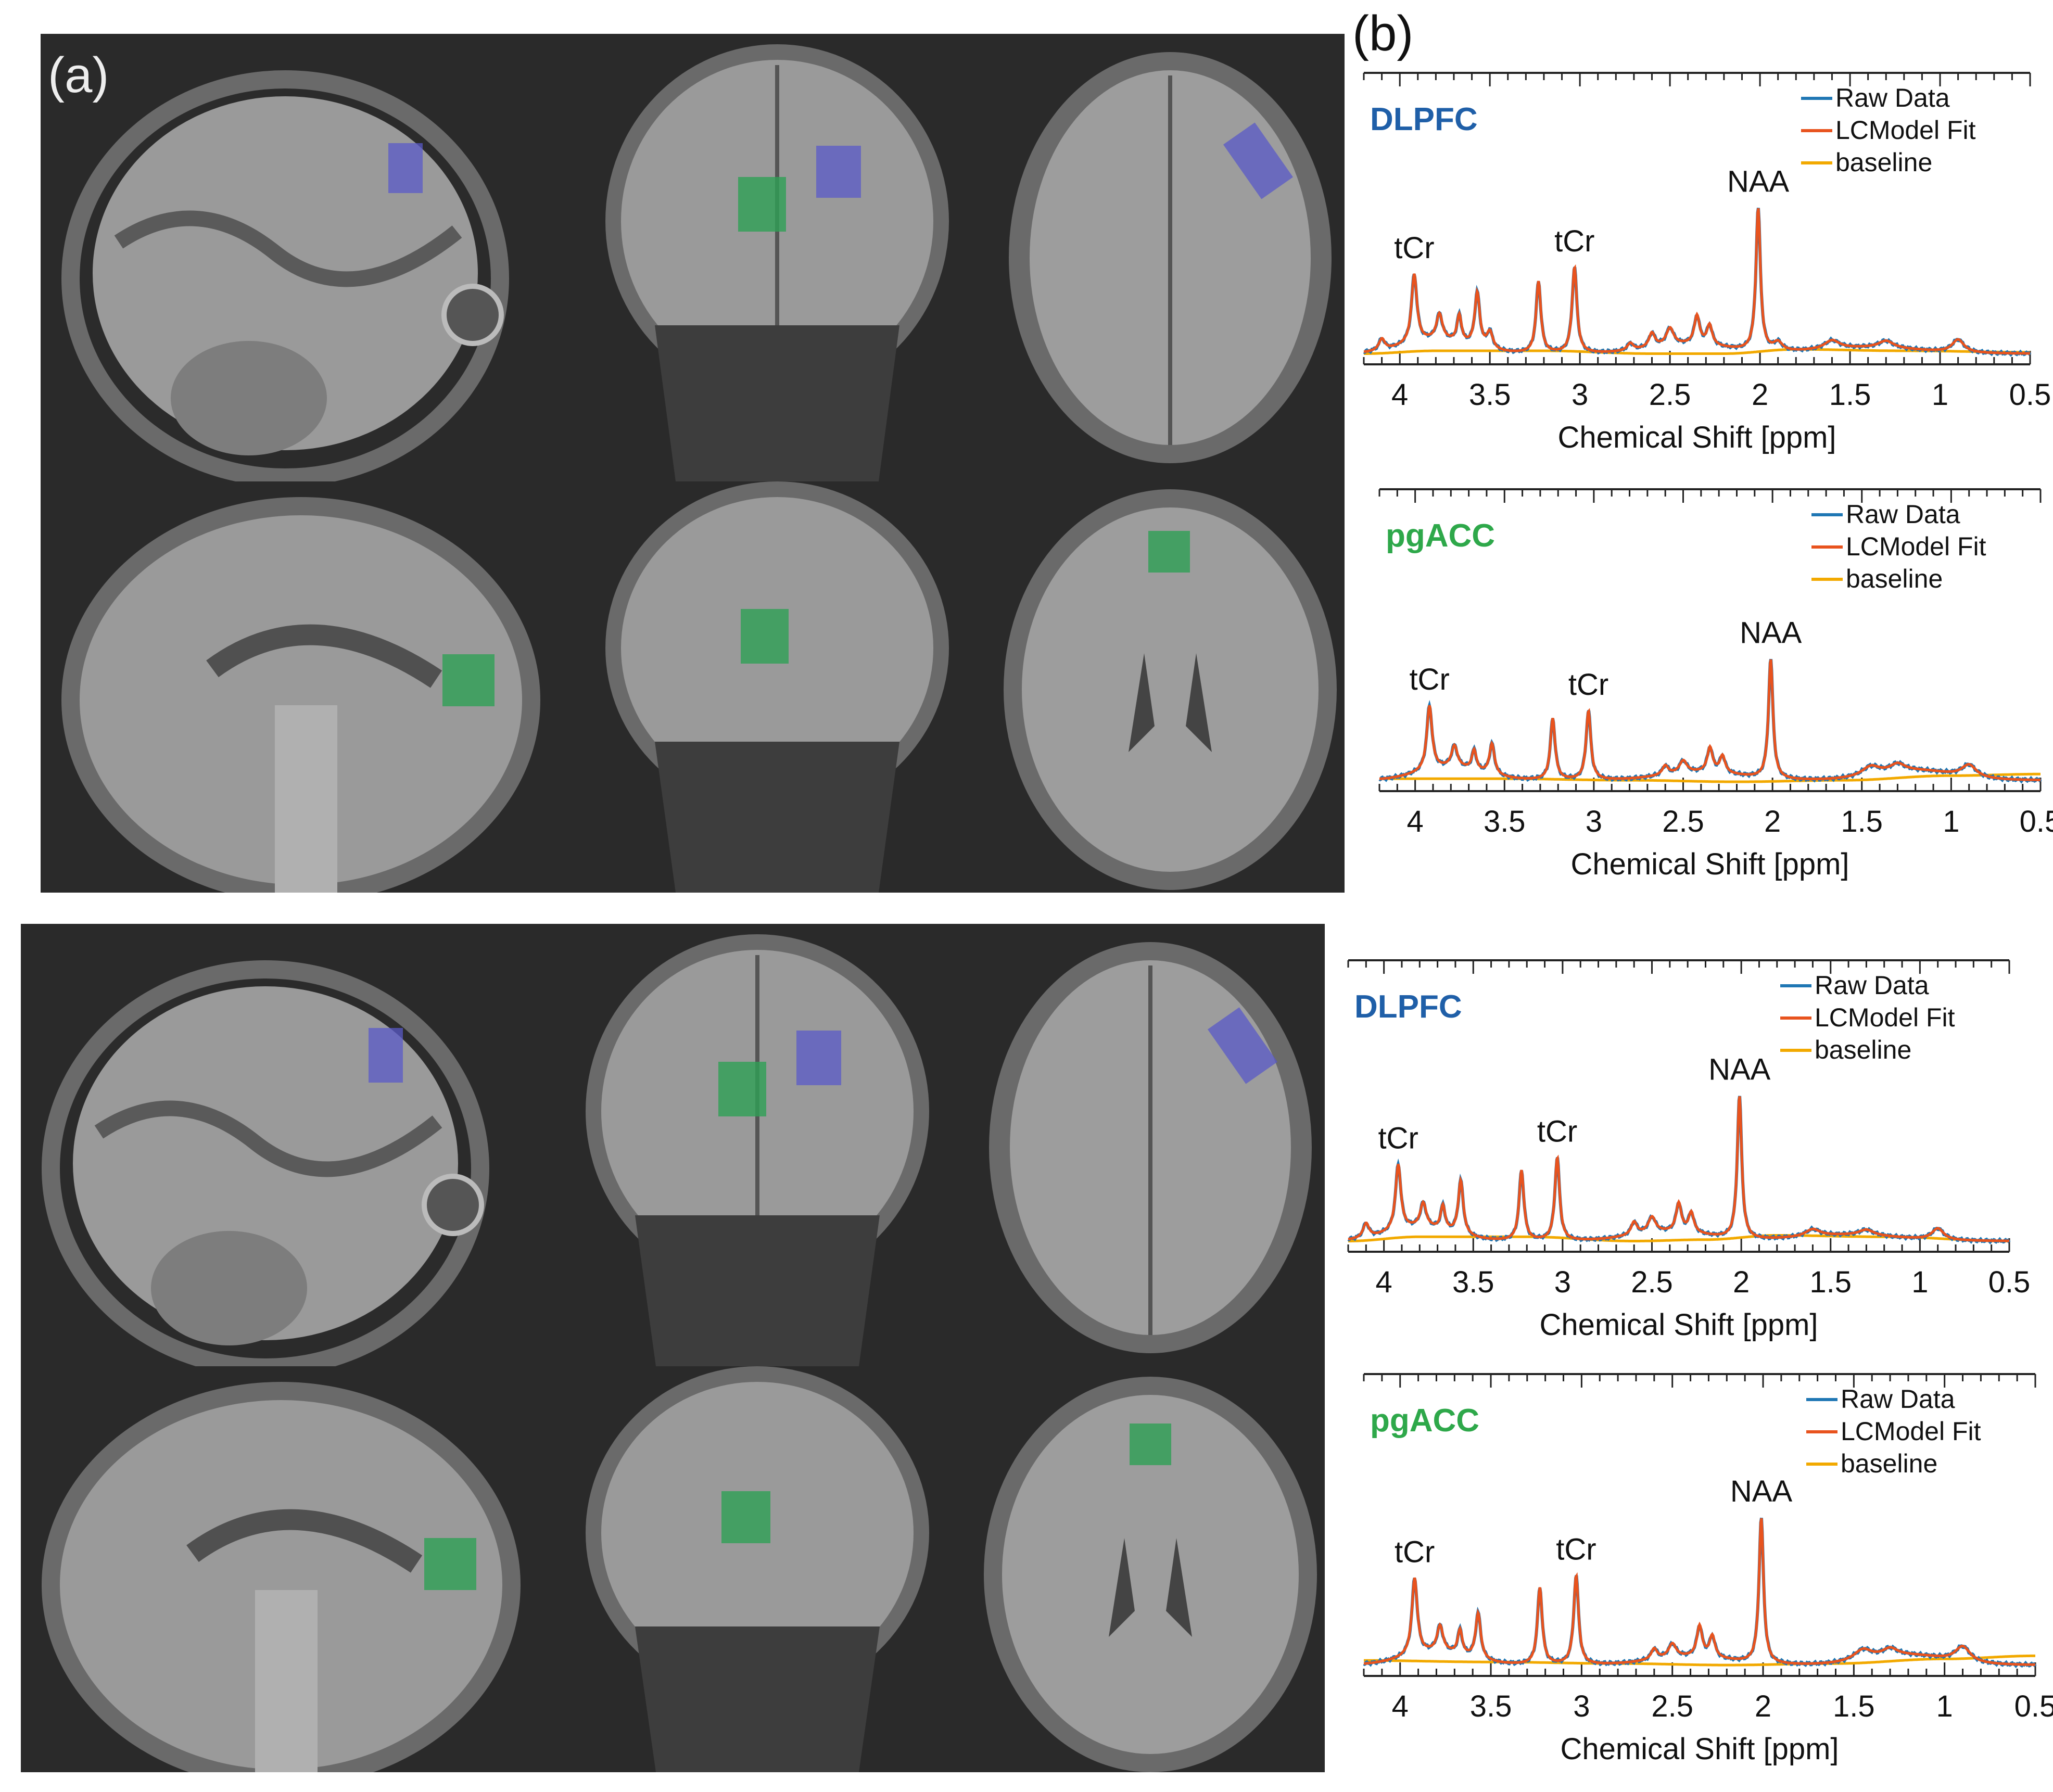 The height and width of the screenshot is (1792, 2053). I want to click on mri-coronal-top, so click(777, 257).